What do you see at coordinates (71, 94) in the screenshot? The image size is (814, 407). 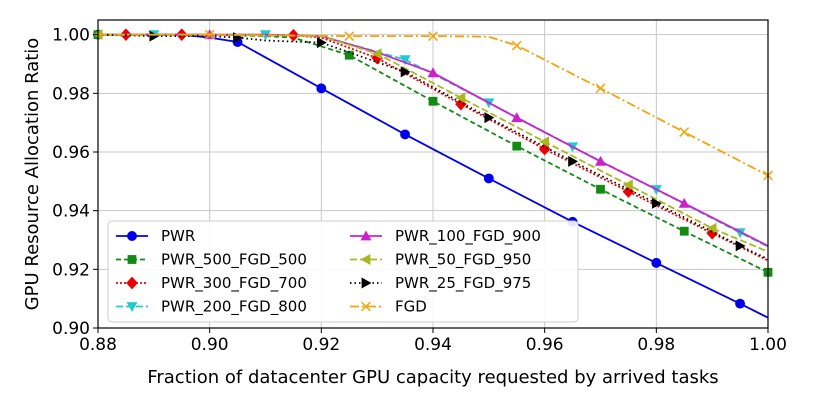 I see `y-tick-label: 0.98` at bounding box center [71, 94].